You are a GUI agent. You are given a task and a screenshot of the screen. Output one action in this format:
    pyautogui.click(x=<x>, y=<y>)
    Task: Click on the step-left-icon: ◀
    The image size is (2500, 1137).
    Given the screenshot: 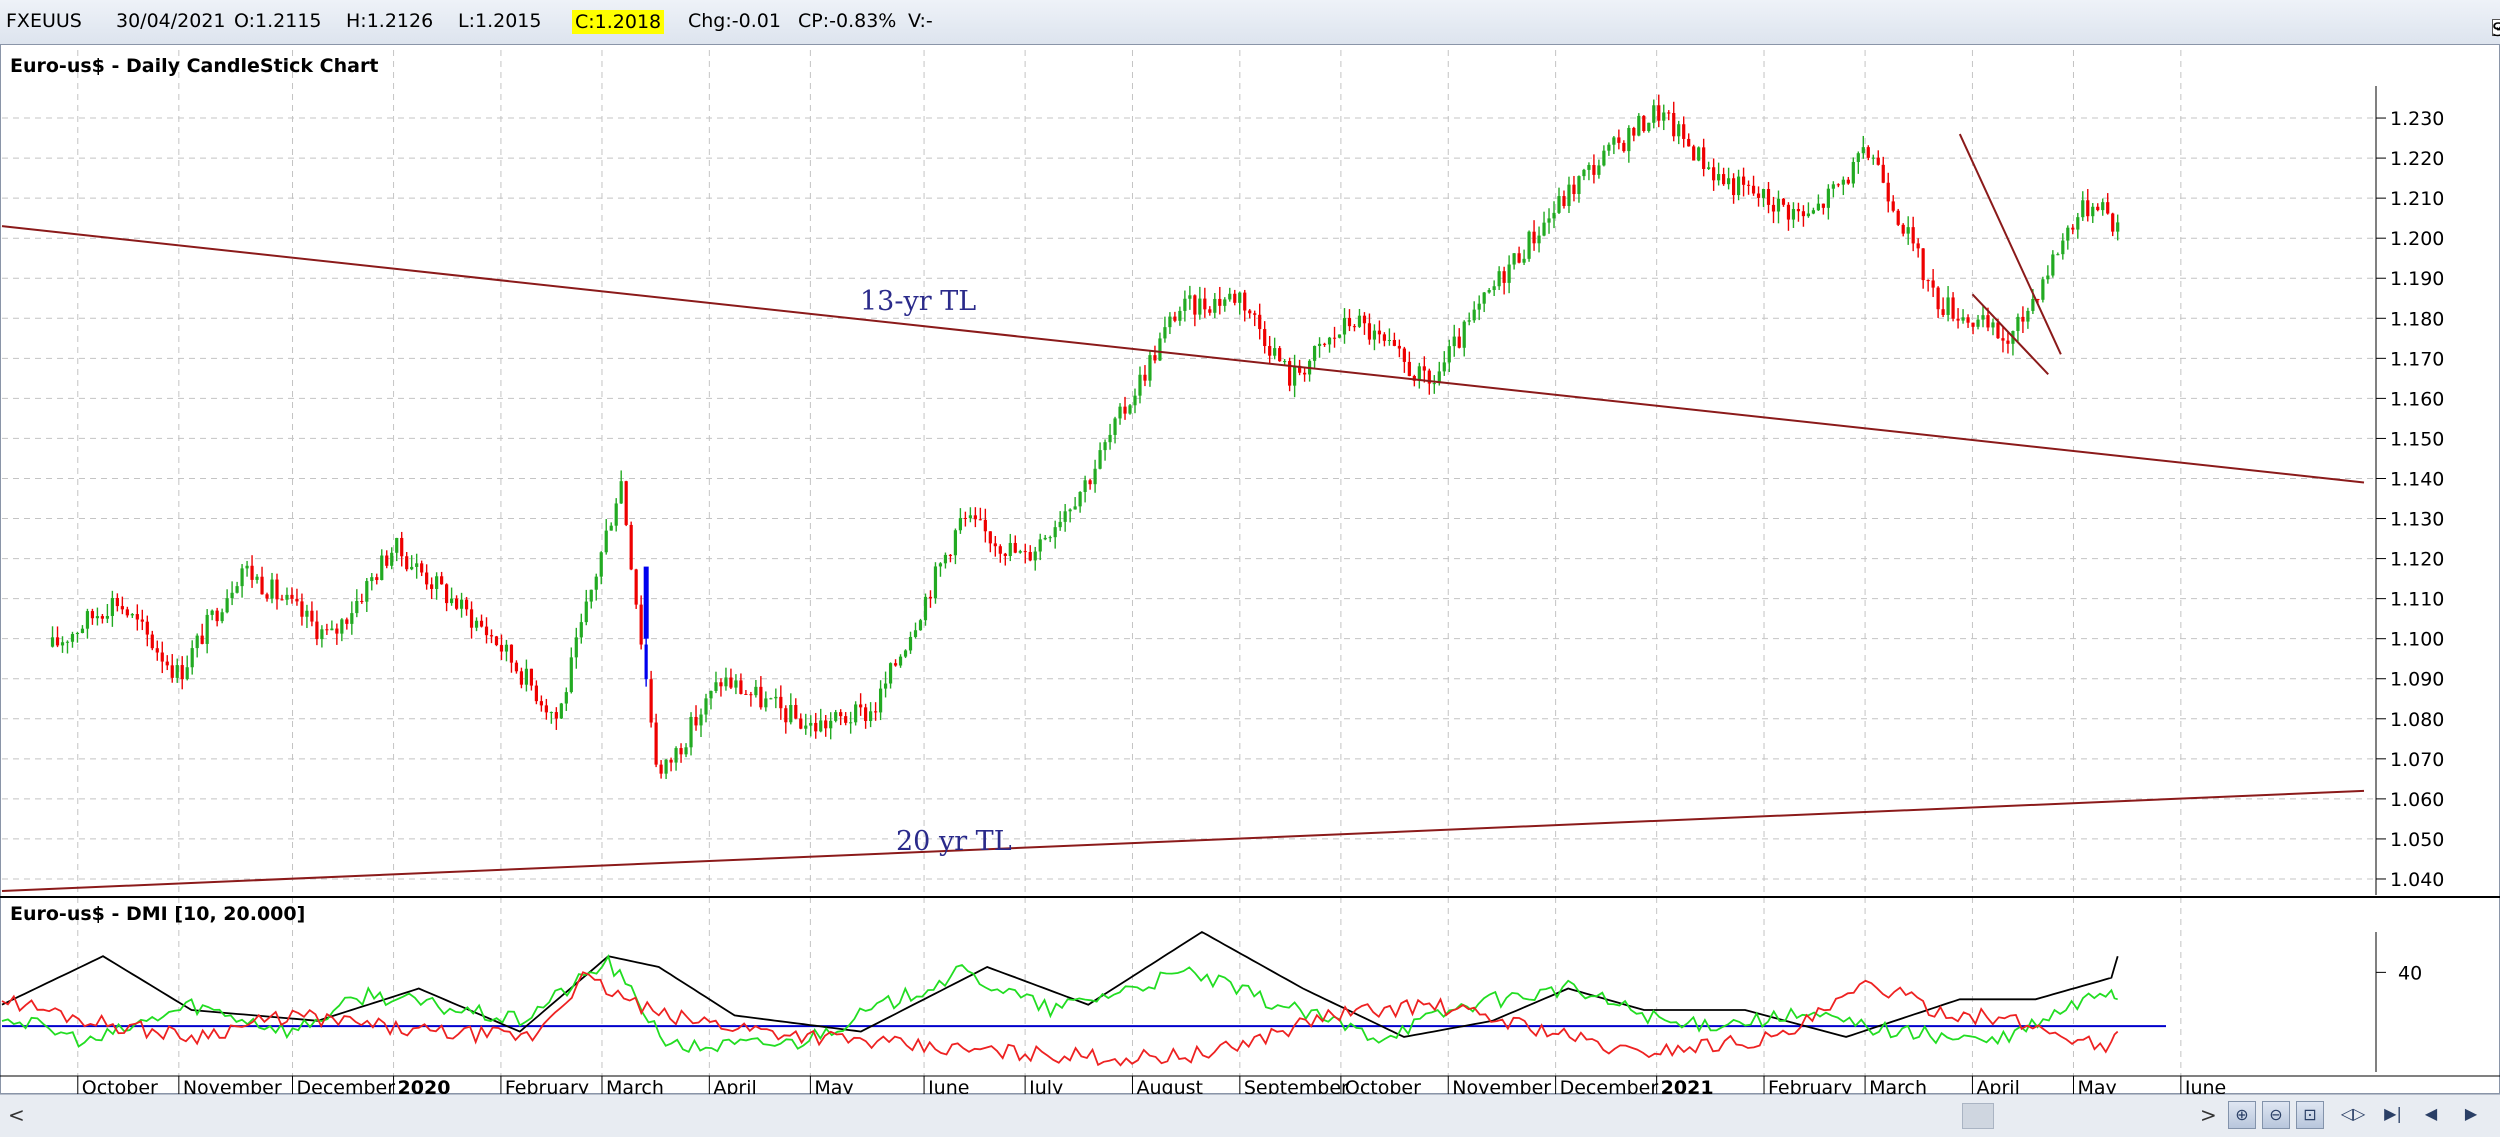 What is the action you would take?
    pyautogui.click(x=2431, y=1113)
    